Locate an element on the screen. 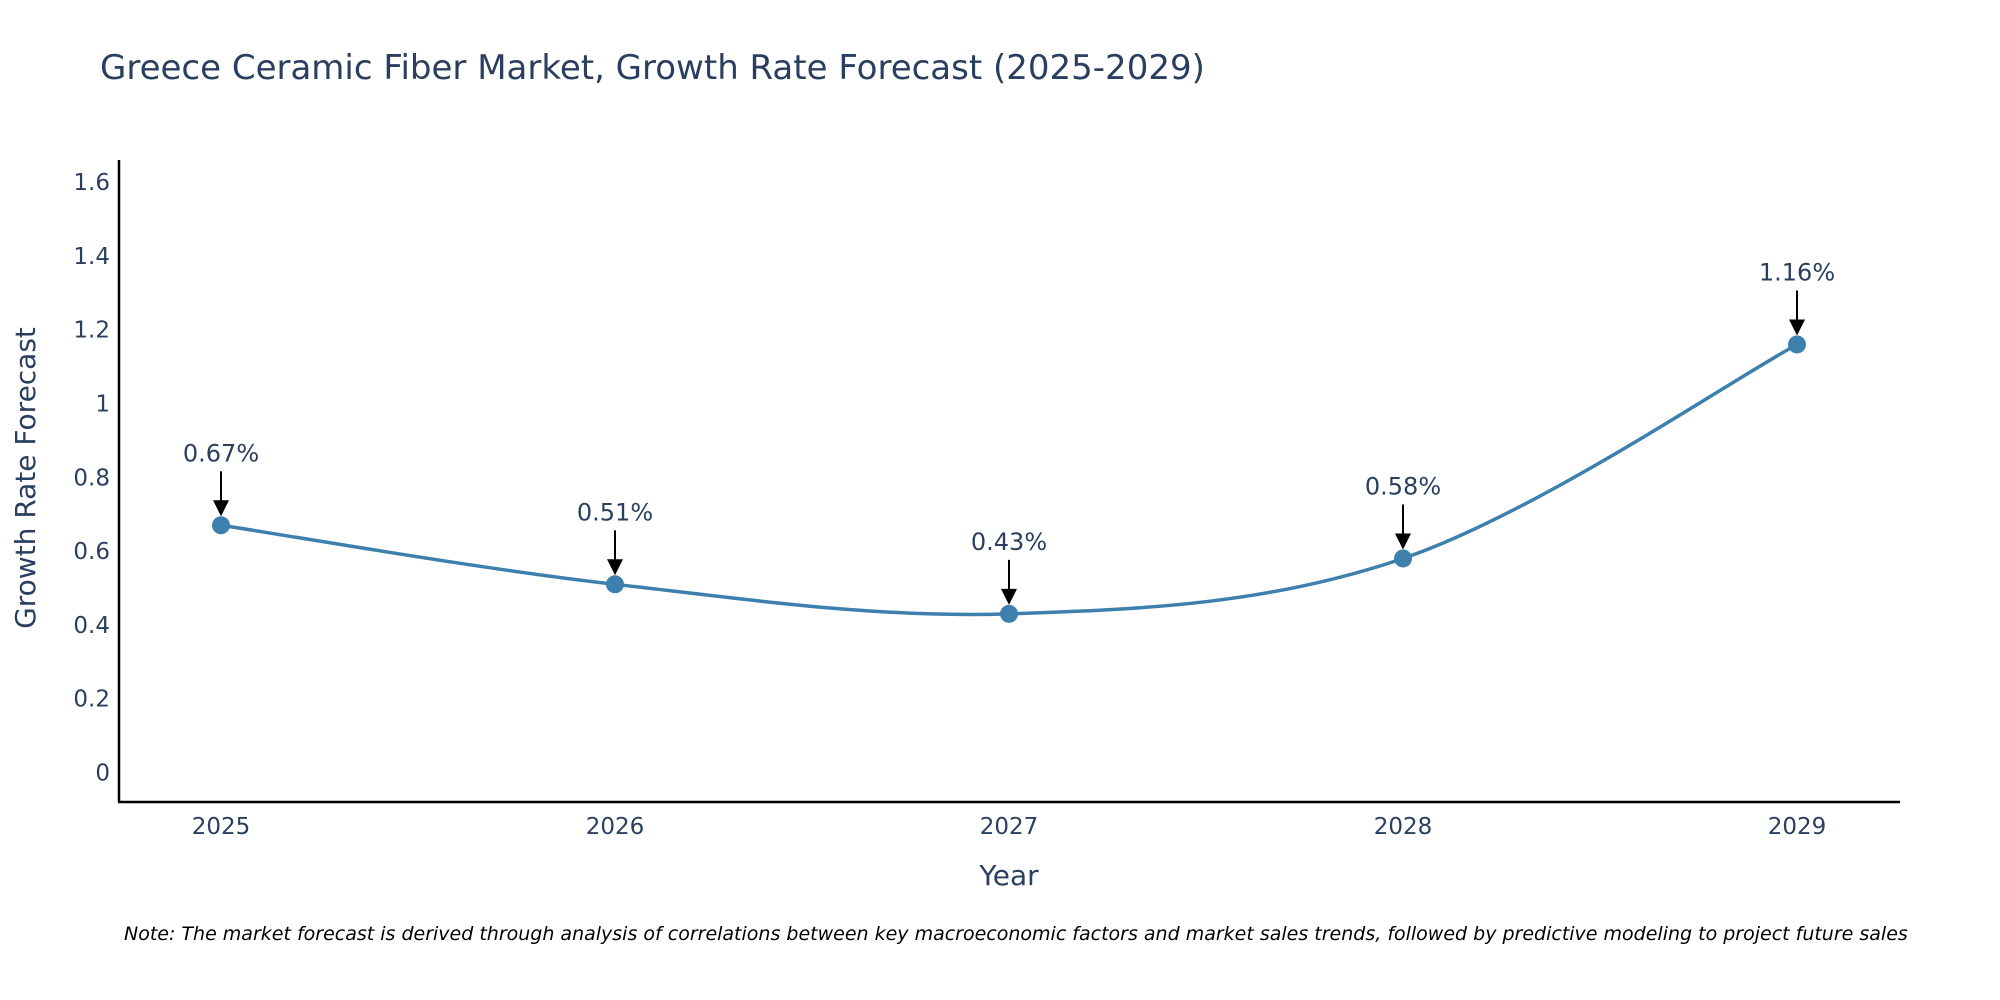 The height and width of the screenshot is (1000, 2000). y-tick-label: 1.6 is located at coordinates (91, 183).